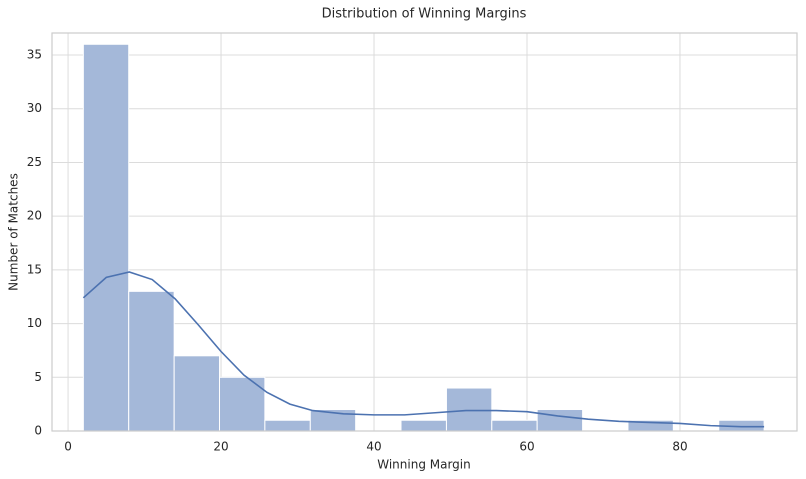  What do you see at coordinates (424, 465) in the screenshot?
I see `x-axis-label: Winning Margin` at bounding box center [424, 465].